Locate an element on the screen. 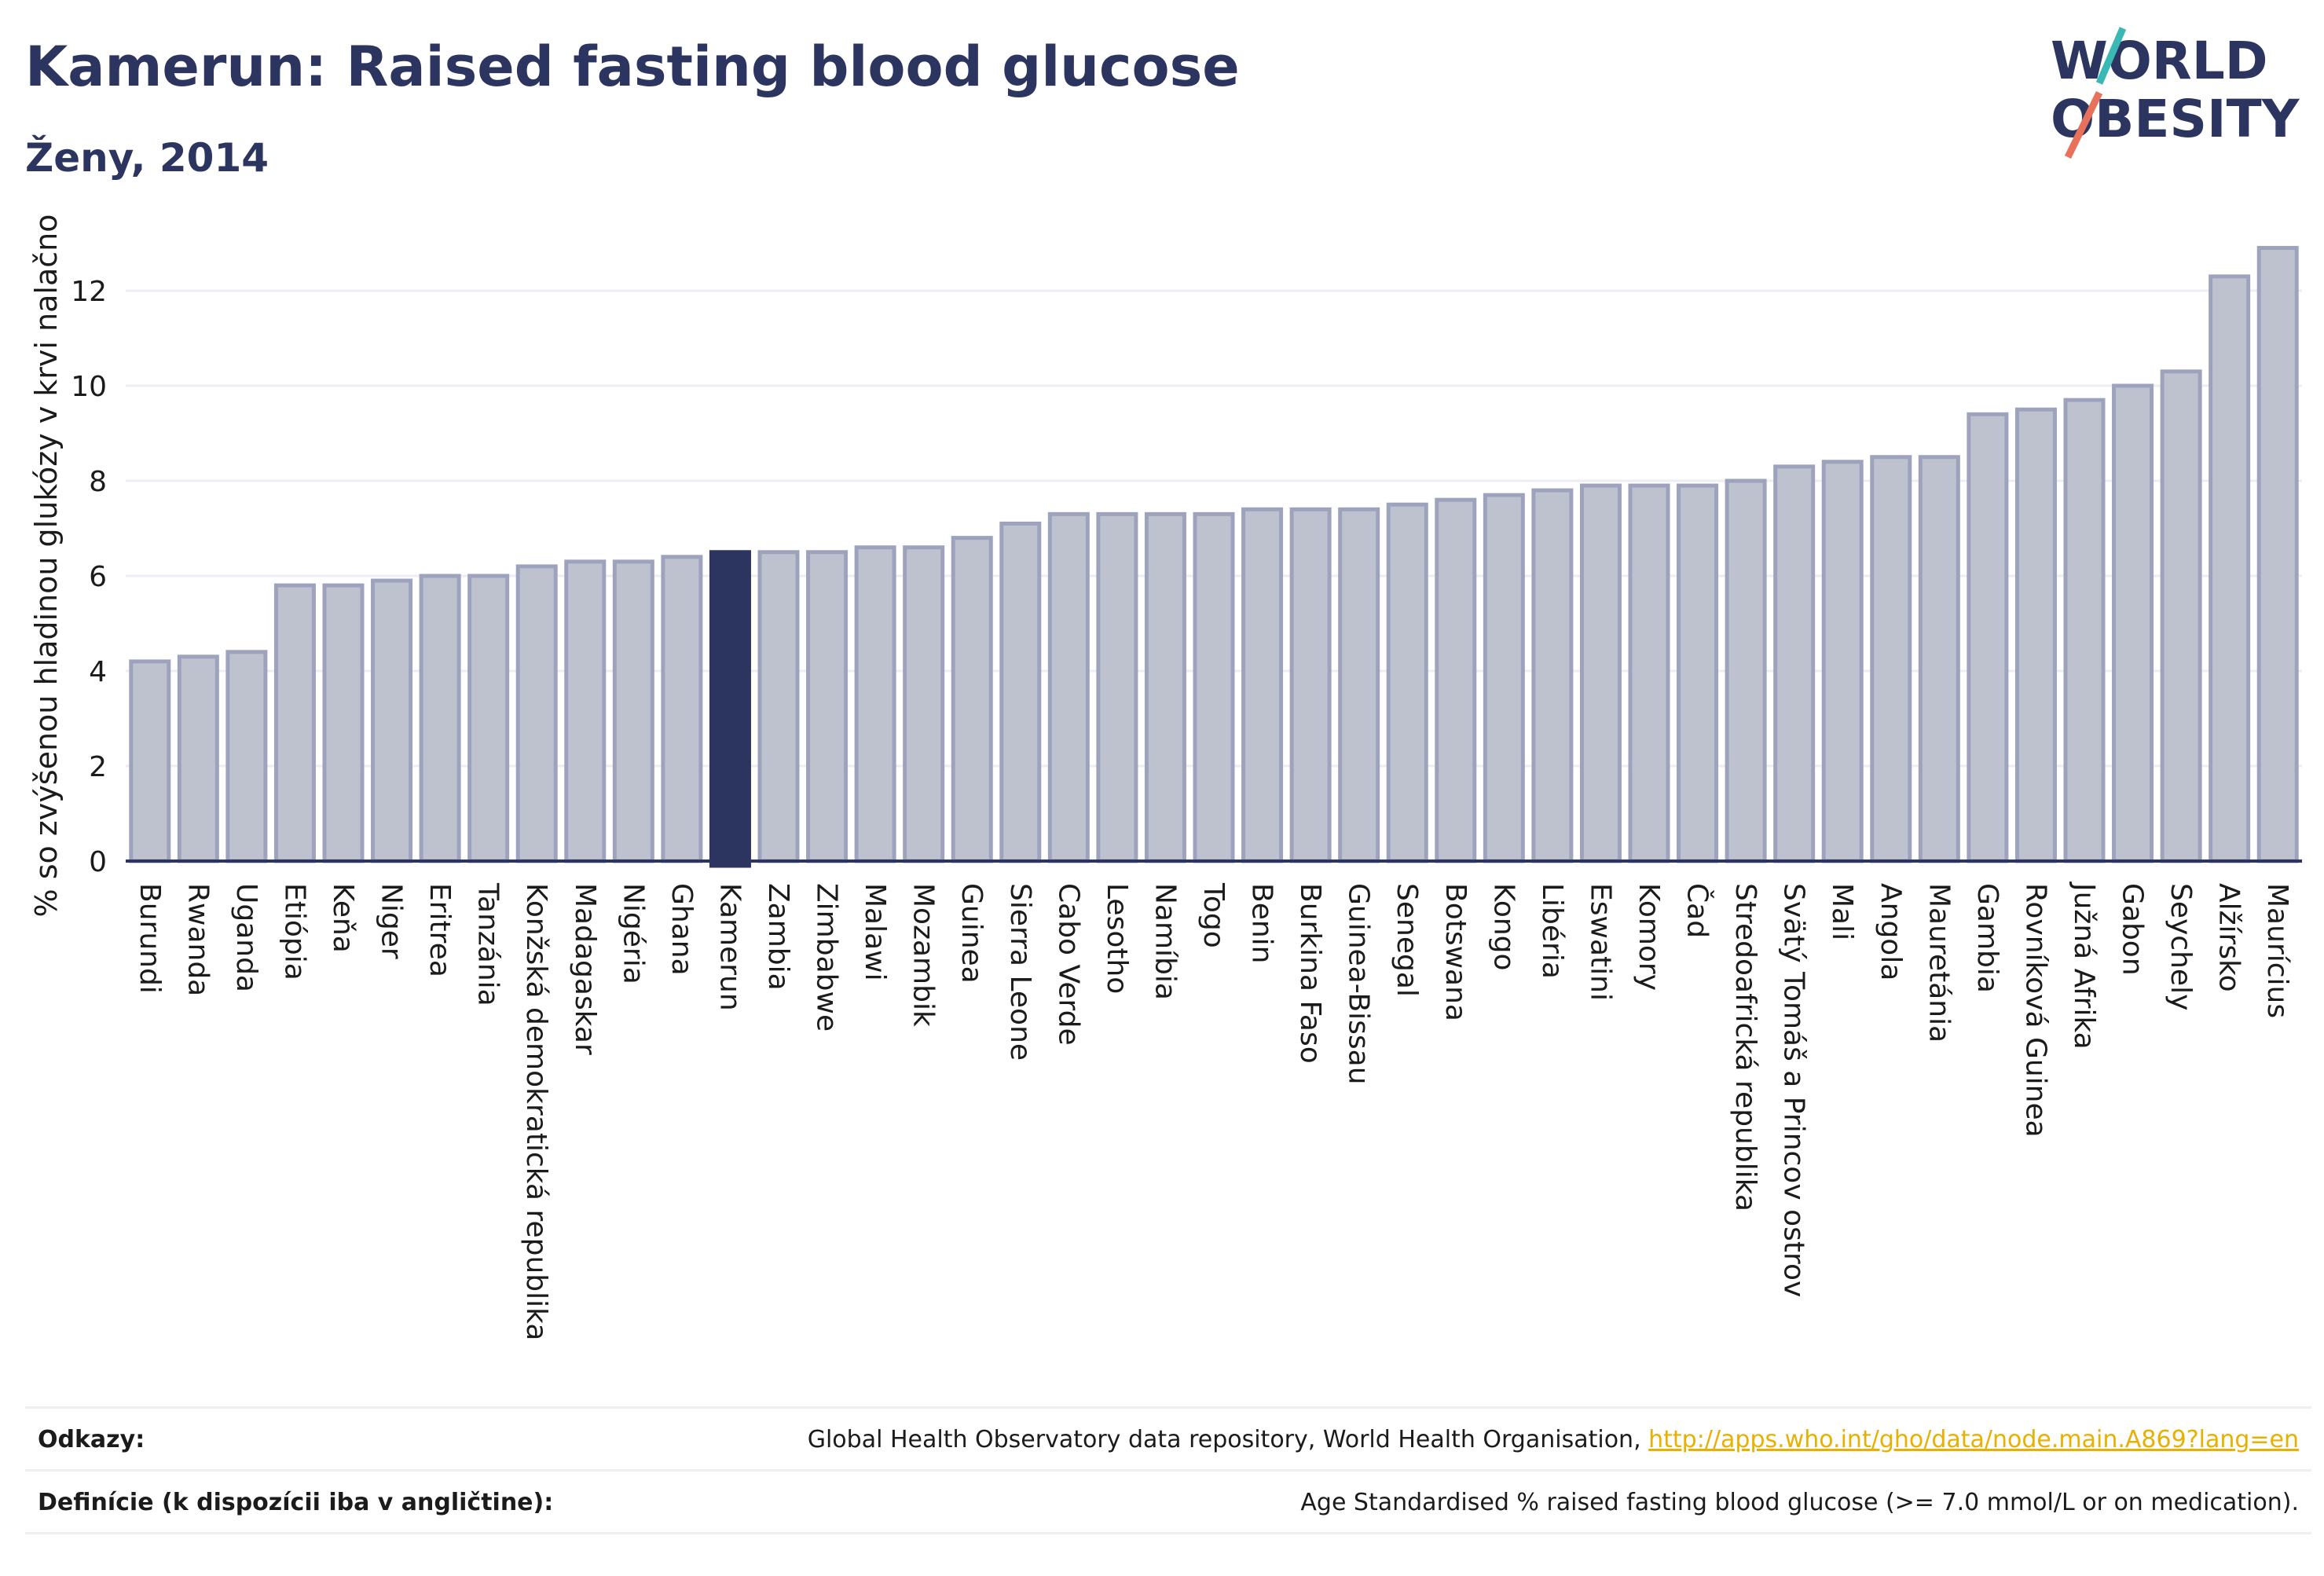 The height and width of the screenshot is (1576, 2324). x-tick-label-40: Južná Afrika is located at coordinates (2084, 965).